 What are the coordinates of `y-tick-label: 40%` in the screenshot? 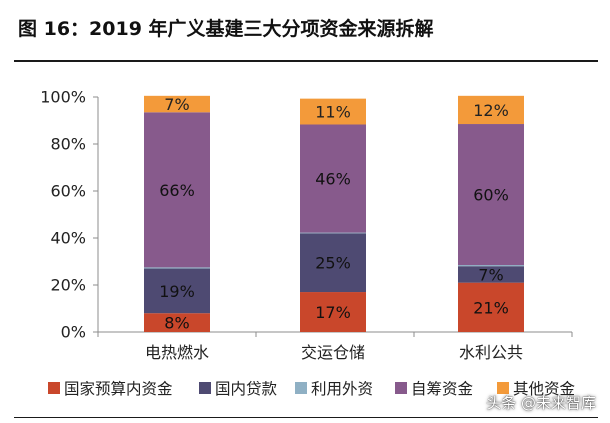 It's located at (68, 238).